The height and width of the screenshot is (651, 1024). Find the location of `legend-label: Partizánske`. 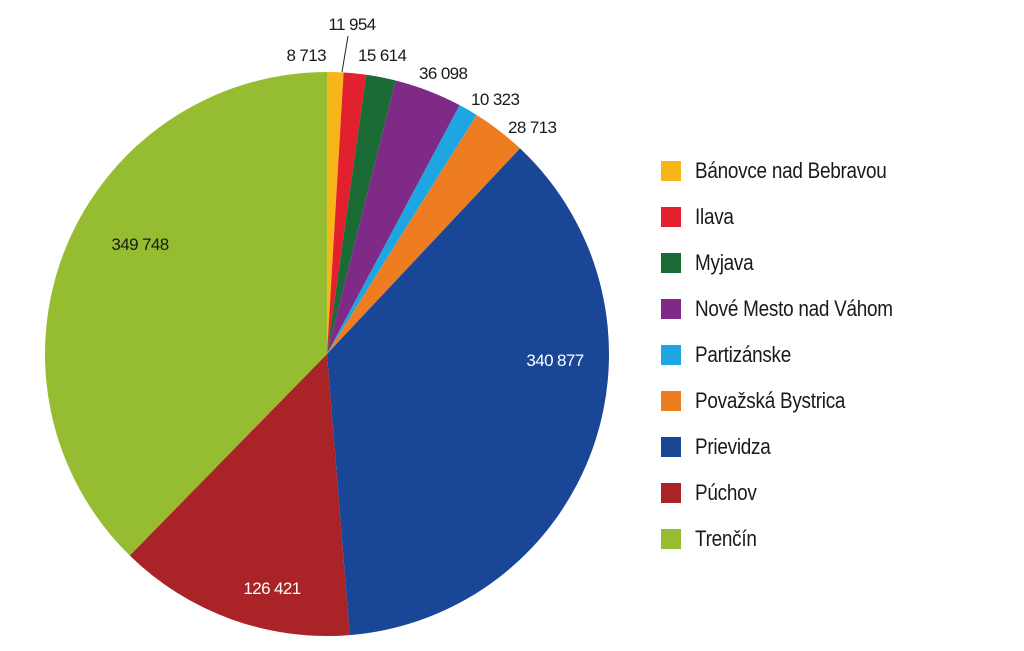

legend-label: Partizánske is located at coordinates (743, 354).